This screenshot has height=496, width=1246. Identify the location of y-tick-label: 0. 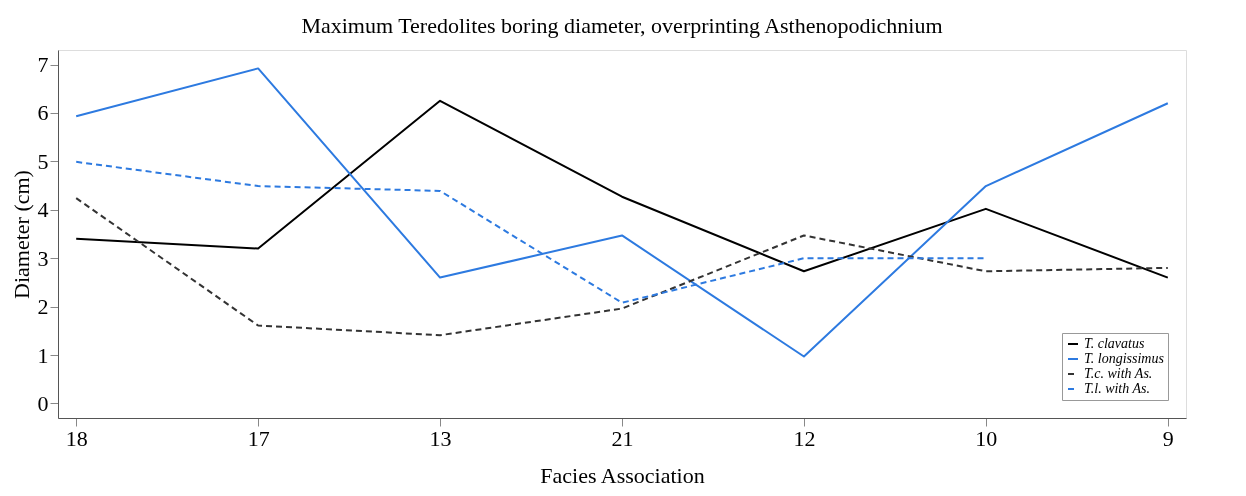
(43, 403).